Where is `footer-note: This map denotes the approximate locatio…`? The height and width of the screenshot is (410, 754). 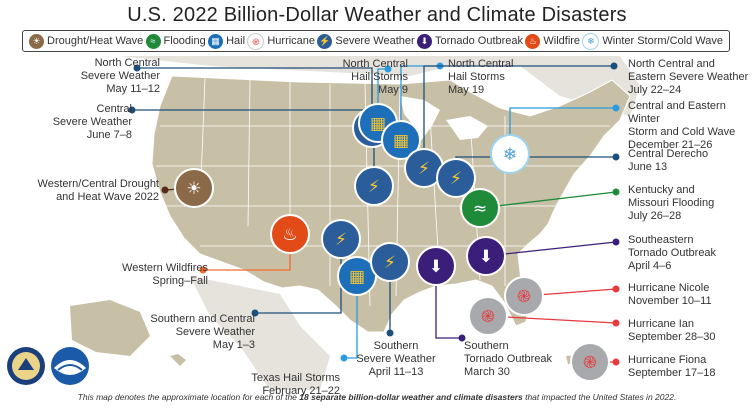 footer-note: This map denotes the approximate locatio… is located at coordinates (377, 397).